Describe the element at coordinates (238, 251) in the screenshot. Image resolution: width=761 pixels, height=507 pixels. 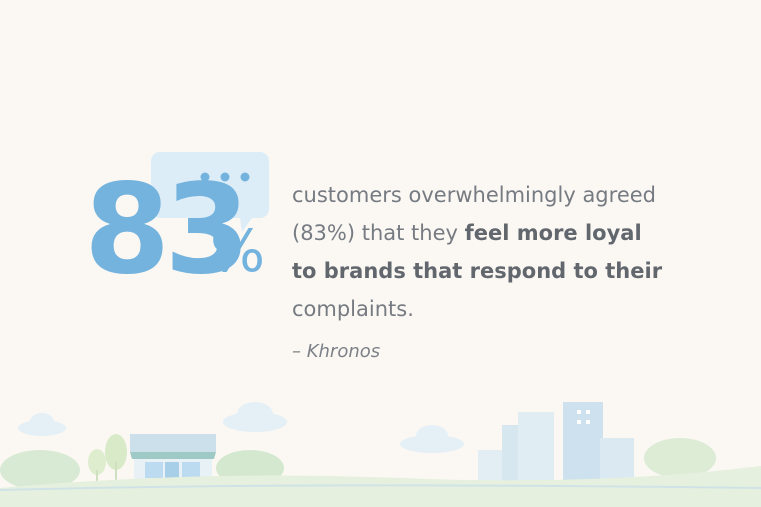
I see `stat-unit: %` at that location.